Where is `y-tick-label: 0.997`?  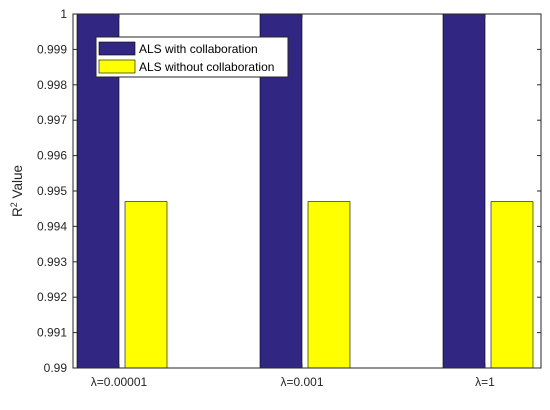
y-tick-label: 0.997 is located at coordinates (52, 120).